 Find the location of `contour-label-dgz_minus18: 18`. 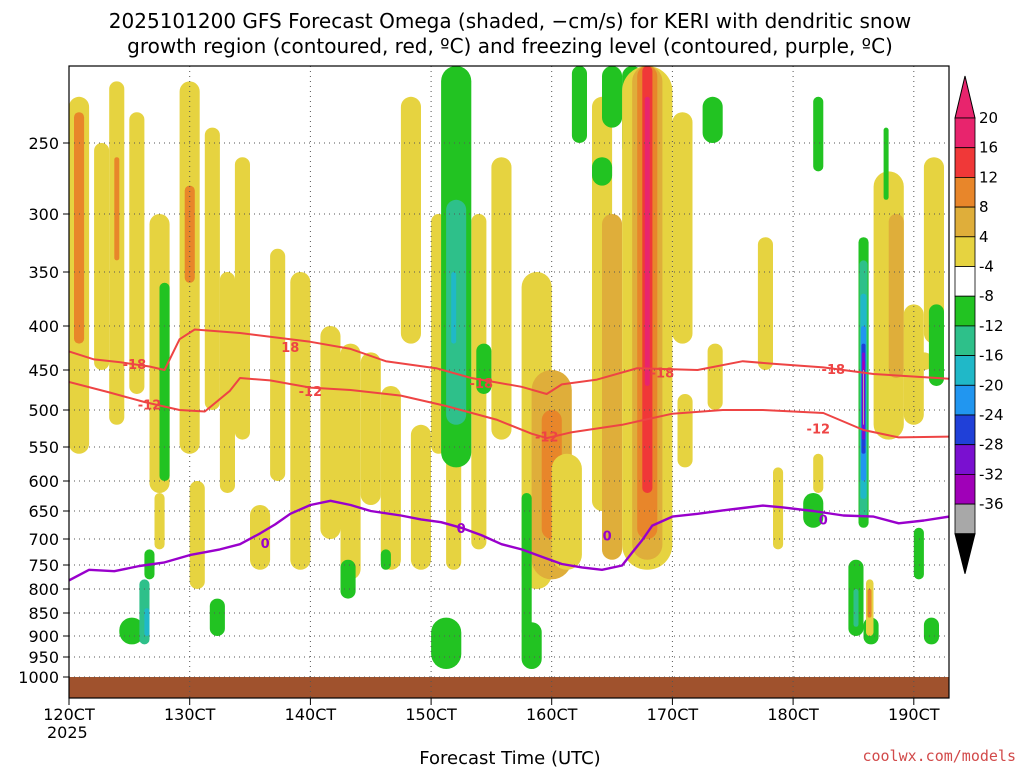

contour-label-dgz_minus18: 18 is located at coordinates (290, 348).